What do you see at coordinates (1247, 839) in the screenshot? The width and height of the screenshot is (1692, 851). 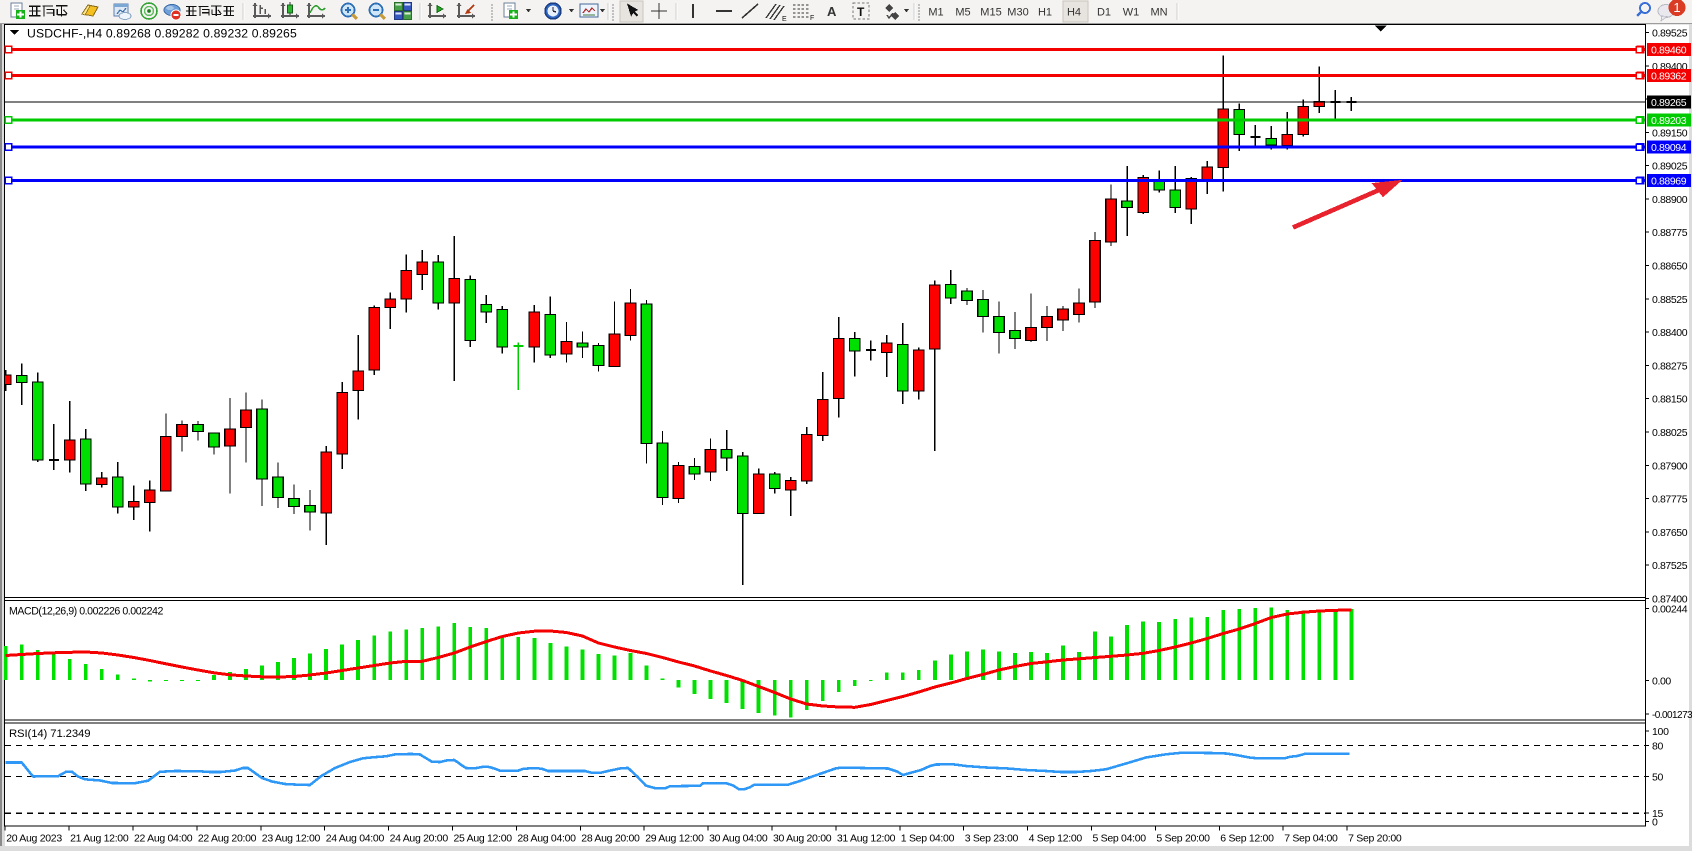 I see `svg-text: 6 Sep 12:00` at bounding box center [1247, 839].